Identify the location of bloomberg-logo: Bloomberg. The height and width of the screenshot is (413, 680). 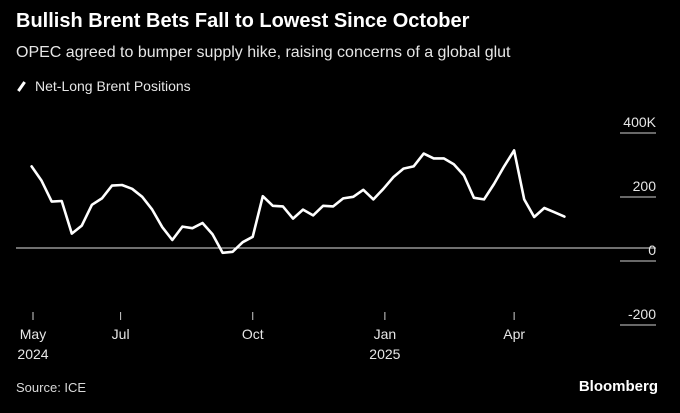
(618, 386).